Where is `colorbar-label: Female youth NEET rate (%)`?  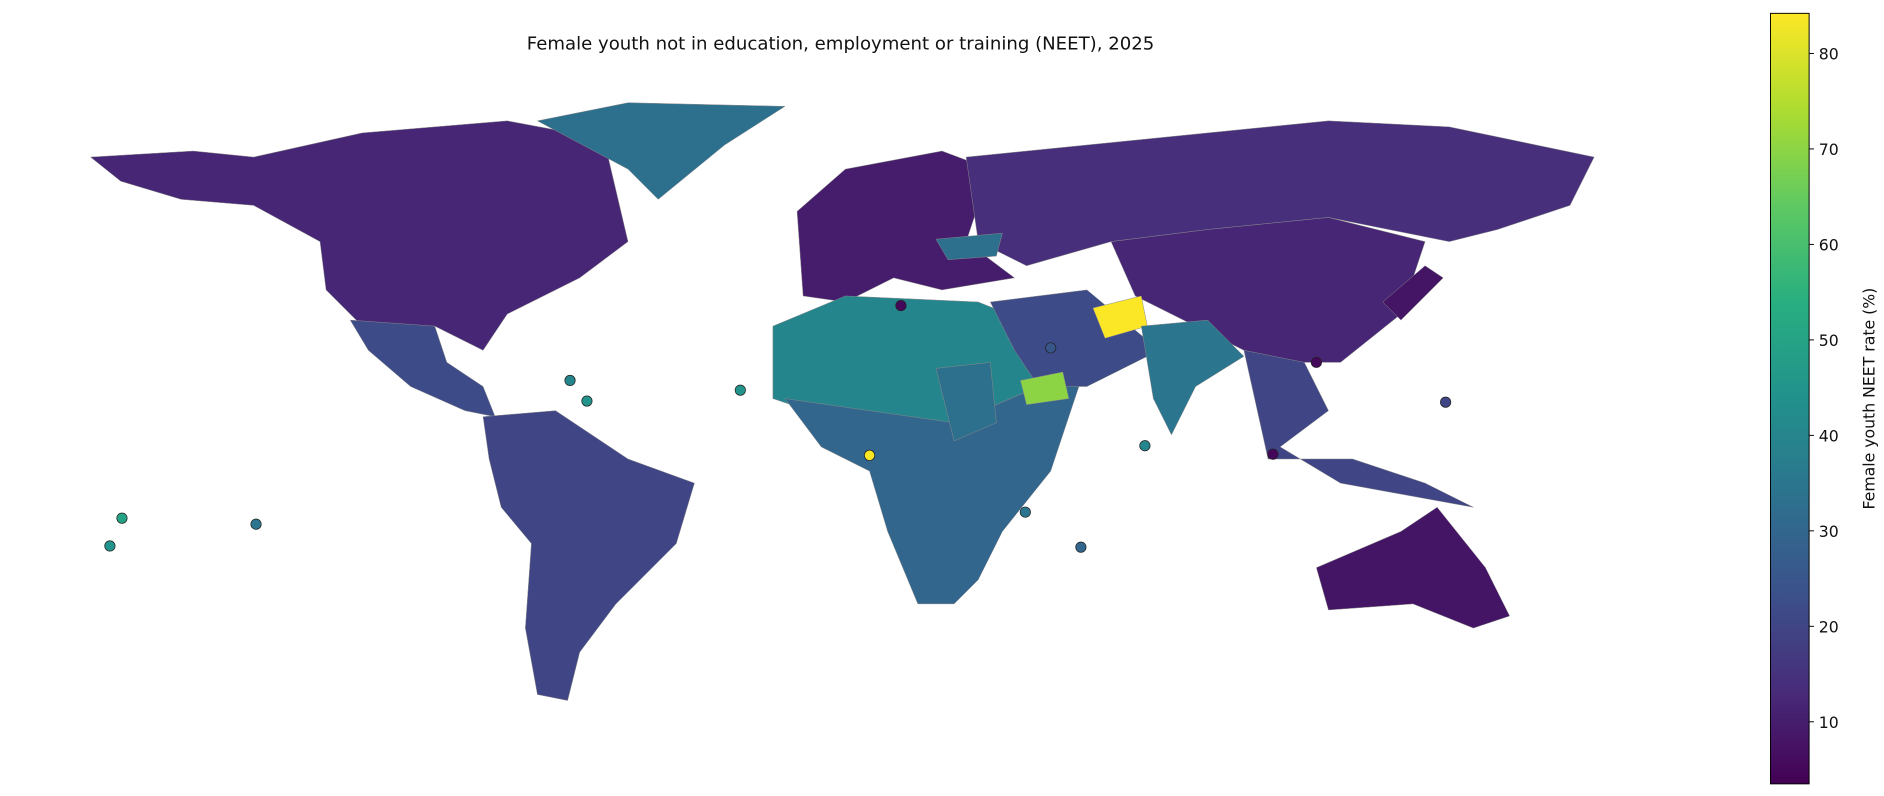 colorbar-label: Female youth NEET rate (%) is located at coordinates (1868, 399).